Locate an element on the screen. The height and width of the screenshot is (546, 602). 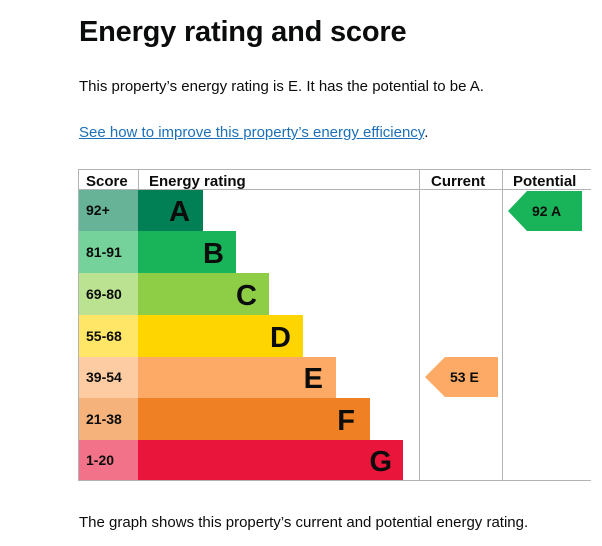
band-c-bar is located at coordinates (203, 294).